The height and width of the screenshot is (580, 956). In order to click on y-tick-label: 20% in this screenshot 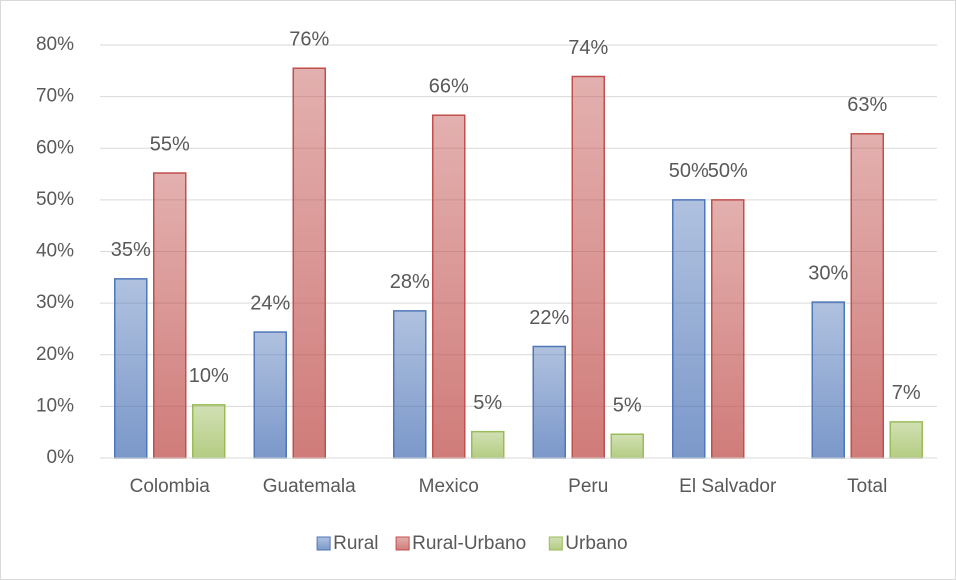, I will do `click(55, 354)`.